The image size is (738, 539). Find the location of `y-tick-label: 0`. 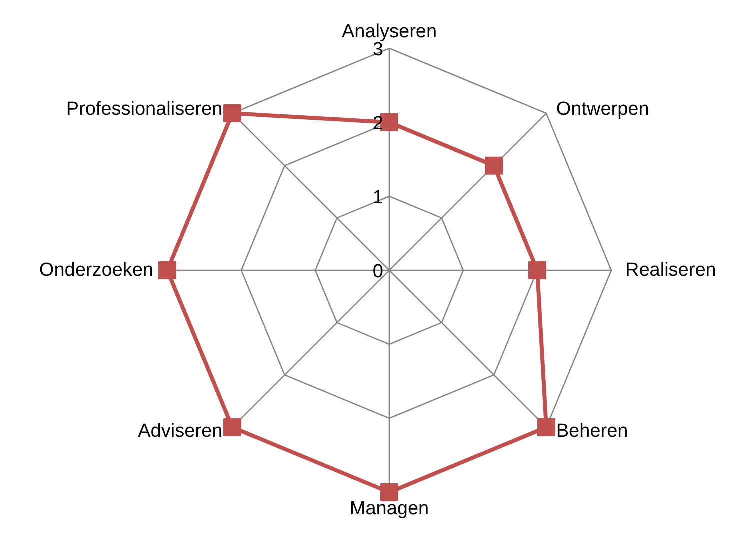

y-tick-label: 0 is located at coordinates (378, 272).